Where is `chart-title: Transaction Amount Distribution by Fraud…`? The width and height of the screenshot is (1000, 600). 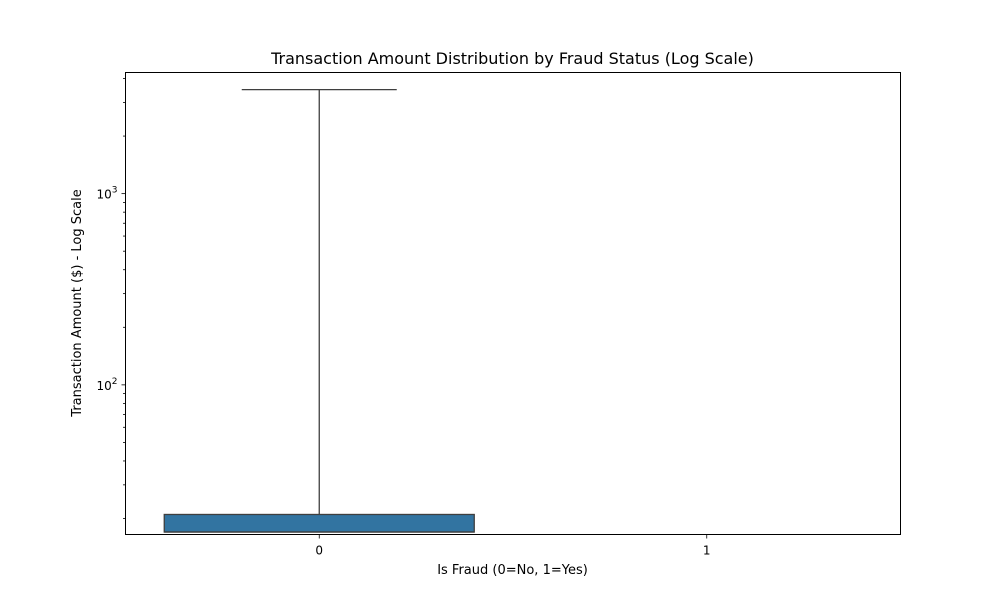 chart-title: Transaction Amount Distribution by Fraud… is located at coordinates (512, 58).